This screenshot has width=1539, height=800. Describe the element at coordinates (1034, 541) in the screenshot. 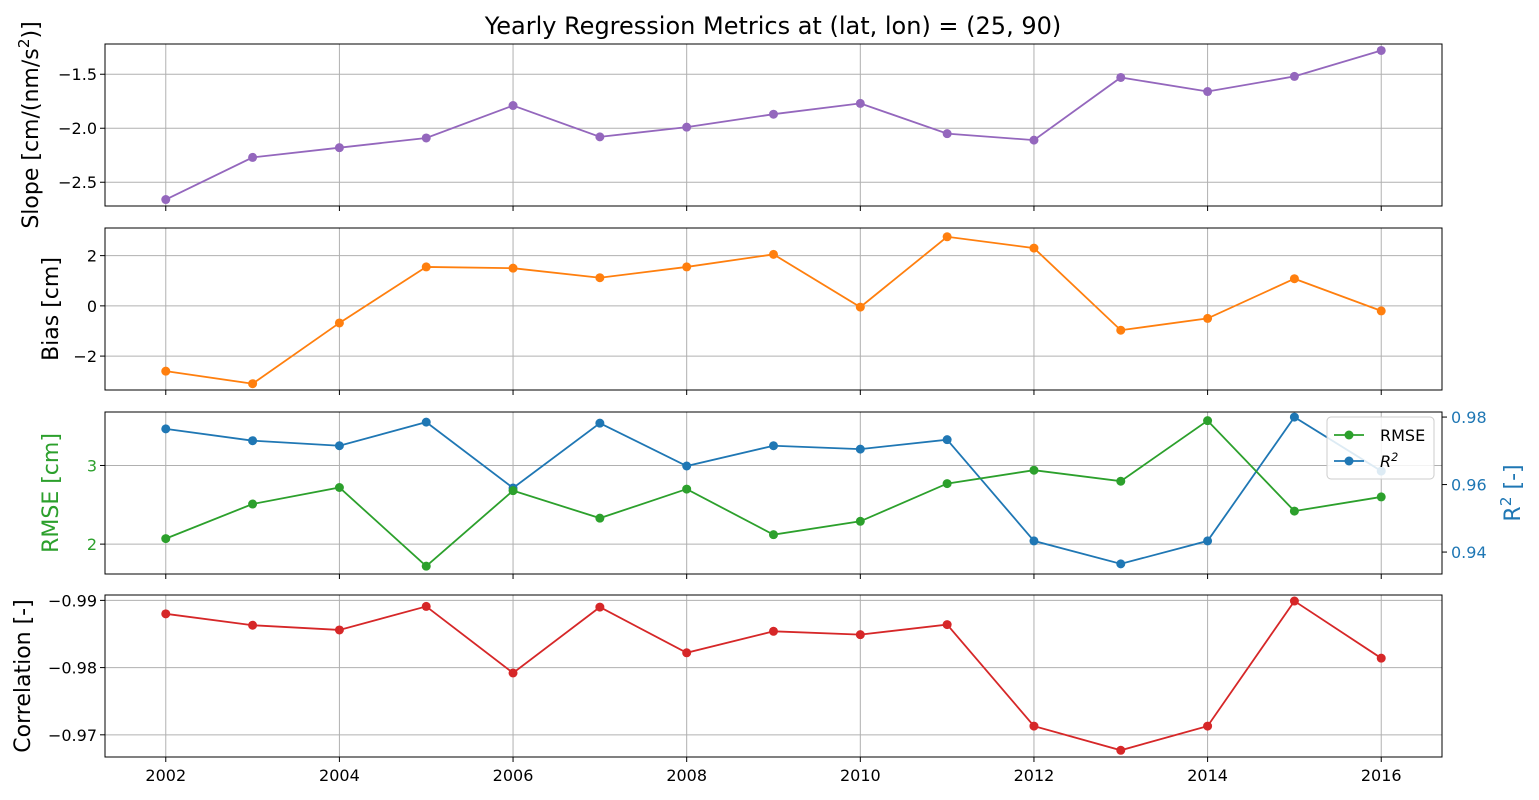

I see `r2-point-2012` at that location.